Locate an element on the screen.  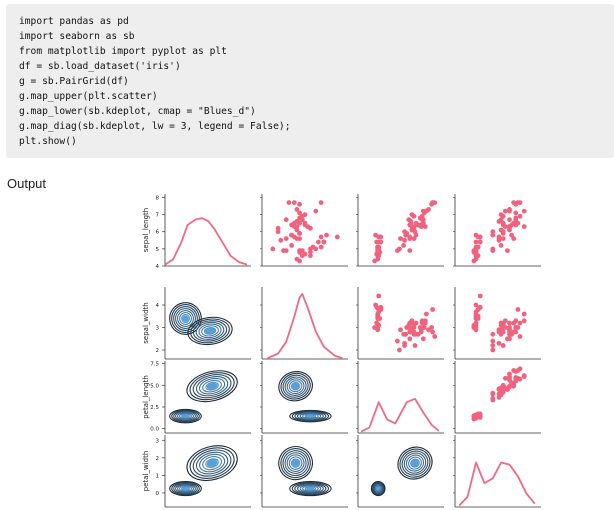
subplot-r1-c1 is located at coordinates (304, 323).